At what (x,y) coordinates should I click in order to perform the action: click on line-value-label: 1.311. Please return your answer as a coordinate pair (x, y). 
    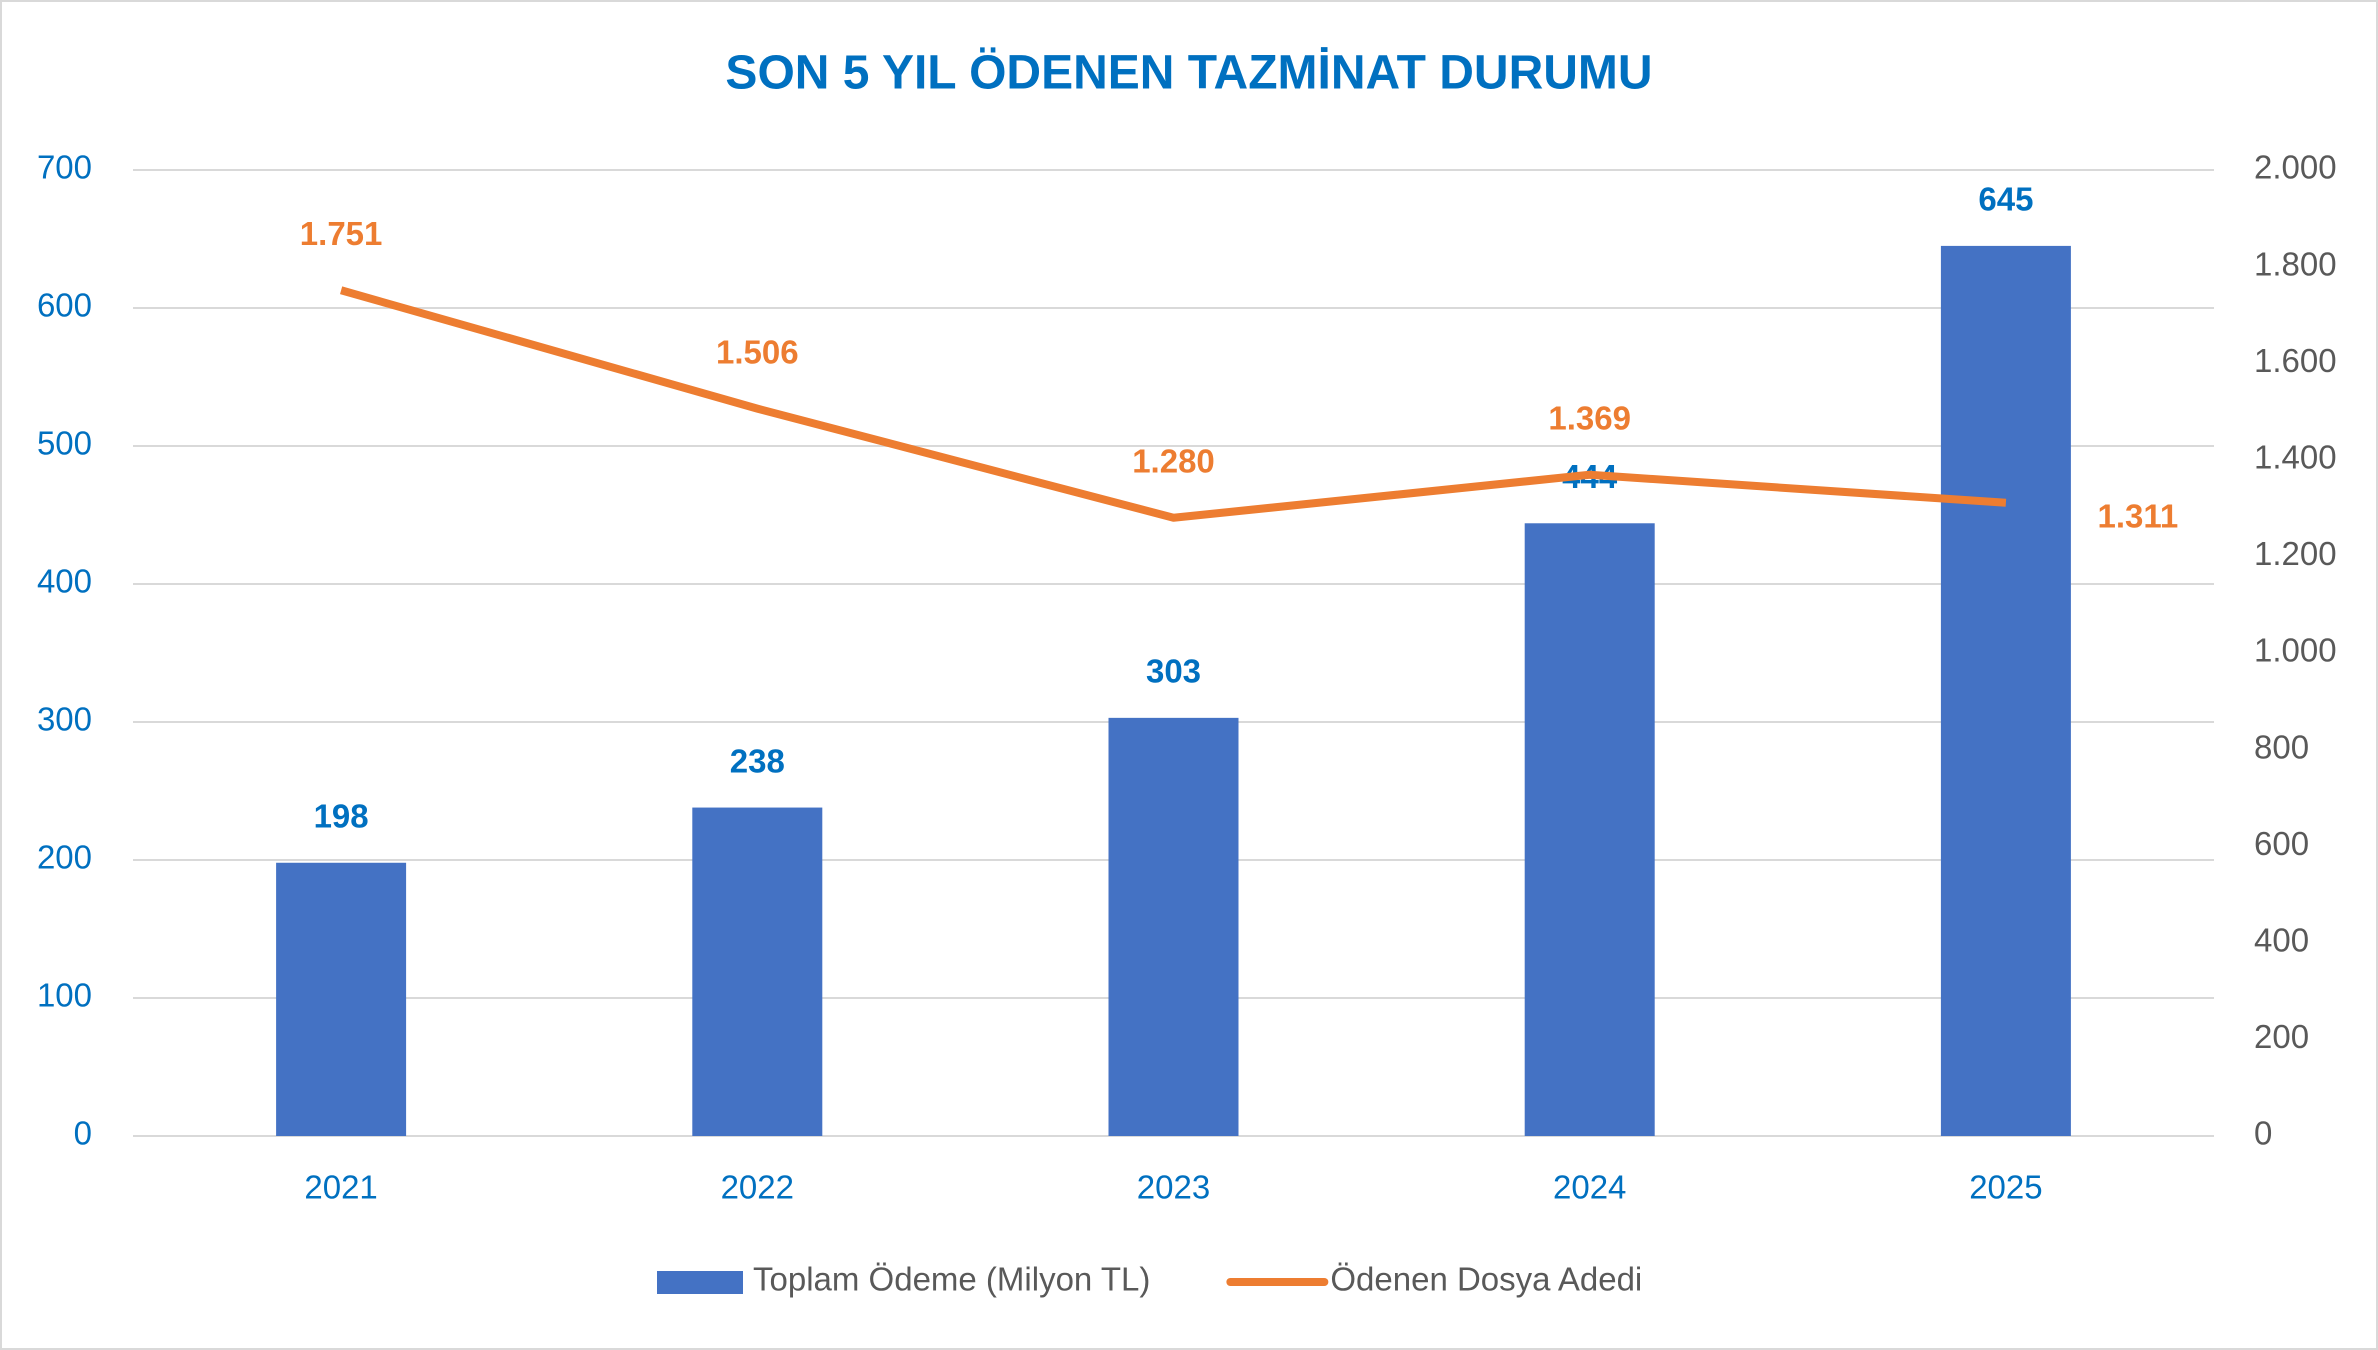
    Looking at the image, I should click on (2138, 516).